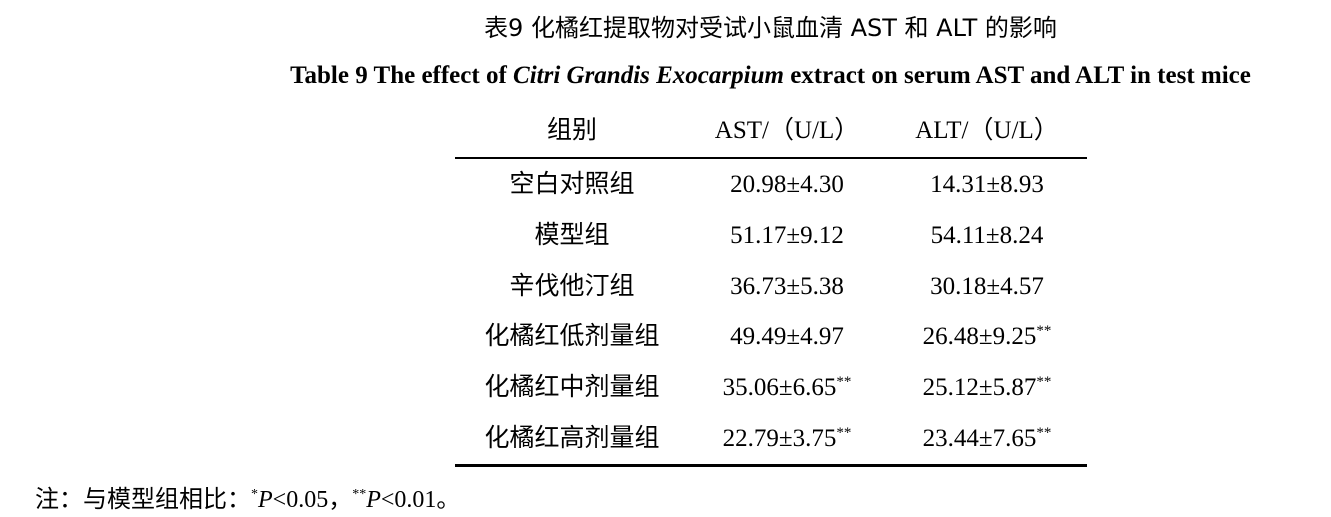 The width and height of the screenshot is (1331, 517). I want to click on cell-text: 49.49±4.97, so click(787, 337).